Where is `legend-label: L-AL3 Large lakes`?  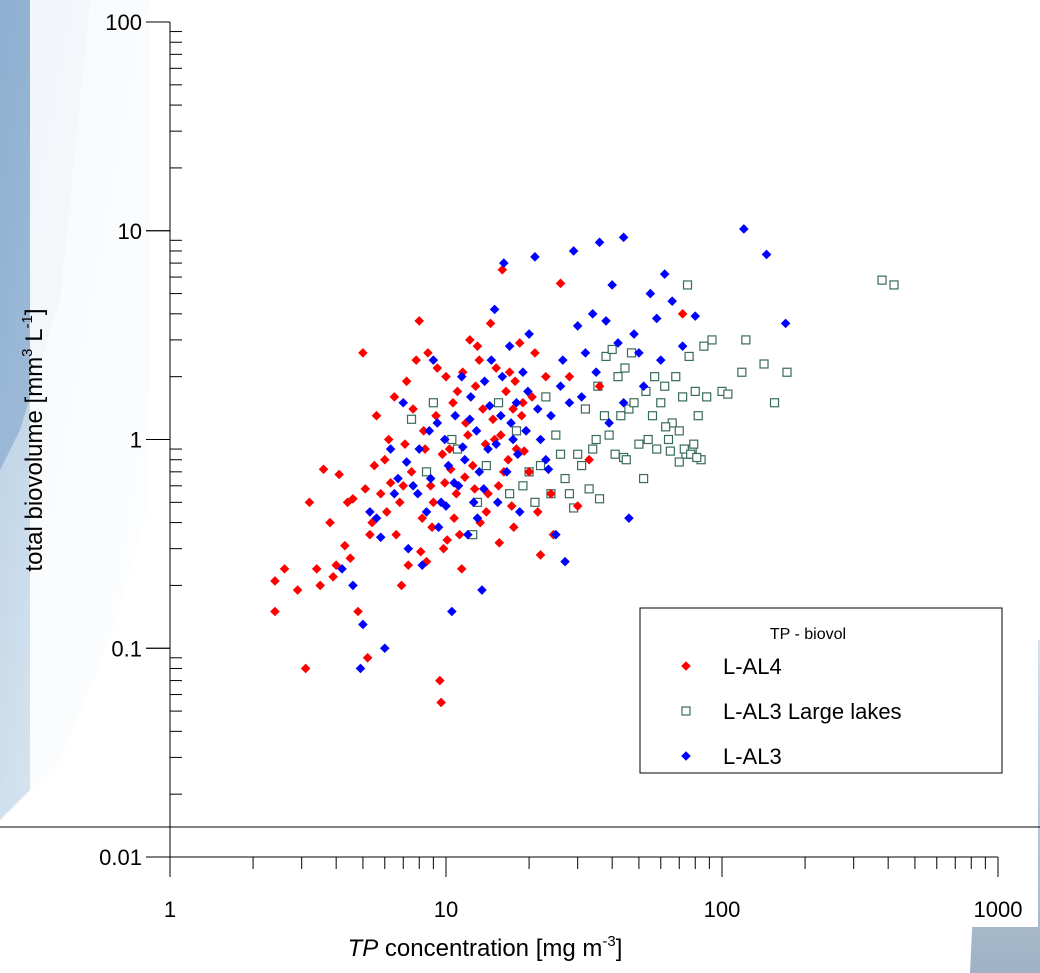 legend-label: L-AL3 Large lakes is located at coordinates (812, 711).